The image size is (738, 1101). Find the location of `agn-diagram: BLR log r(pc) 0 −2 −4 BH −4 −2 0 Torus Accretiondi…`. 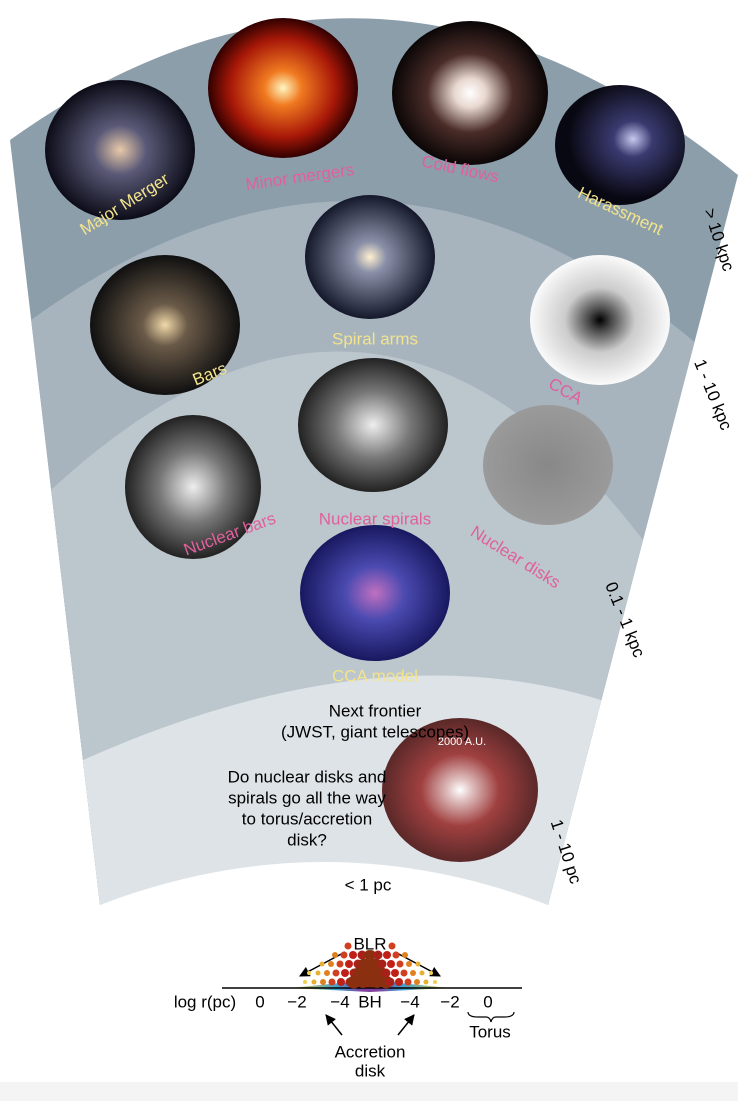

agn-diagram: BLR log r(pc) 0 −2 −4 BH −4 −2 0 Torus Accretiondi… is located at coordinates (348, 1007).